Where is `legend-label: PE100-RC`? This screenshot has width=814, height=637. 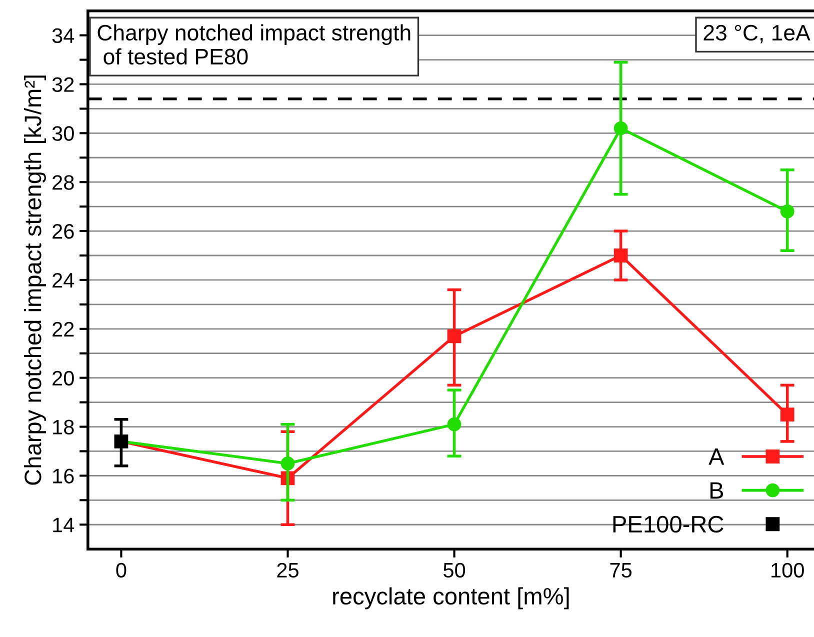
legend-label: PE100-RC is located at coordinates (668, 524).